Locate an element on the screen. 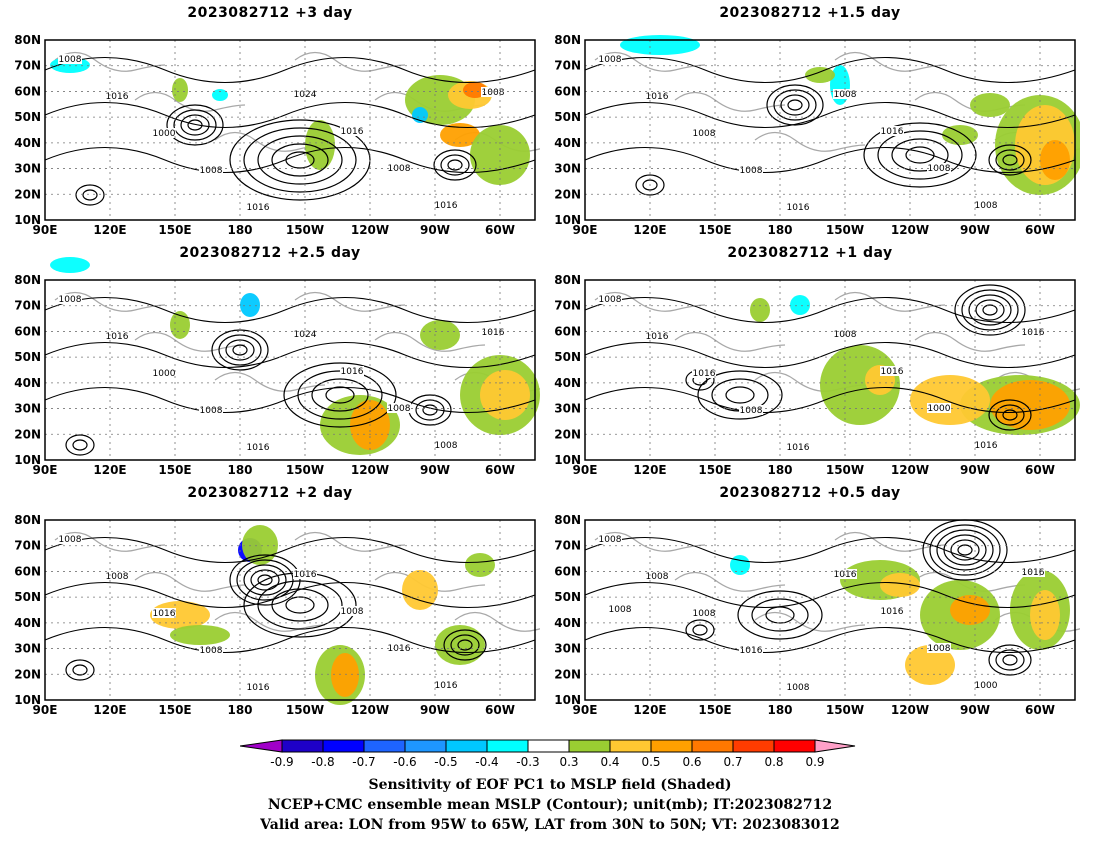 The image size is (1100, 850). isobar-label: 1000 is located at coordinates (939, 409).